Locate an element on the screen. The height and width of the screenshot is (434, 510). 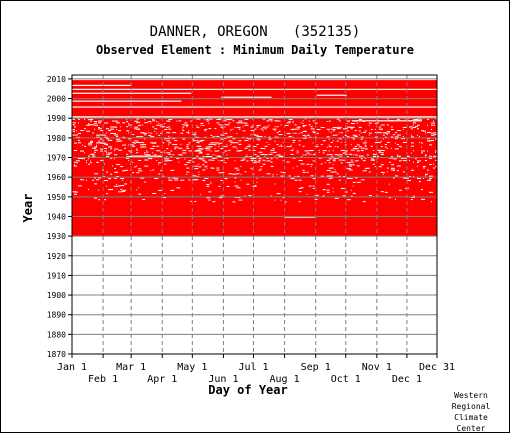
credit-line: Western is located at coordinates (471, 395).